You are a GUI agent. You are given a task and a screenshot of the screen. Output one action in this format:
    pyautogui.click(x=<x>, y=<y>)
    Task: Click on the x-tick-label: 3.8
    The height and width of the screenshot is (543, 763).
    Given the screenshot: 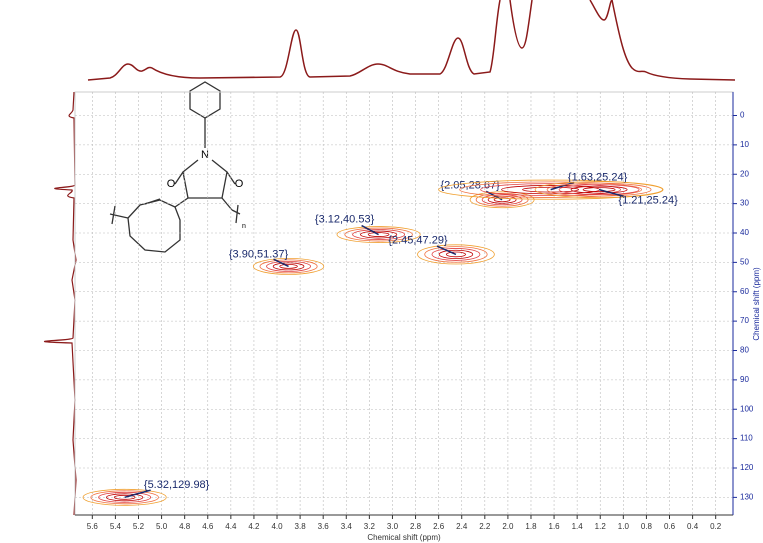 What is the action you would take?
    pyautogui.click(x=301, y=526)
    